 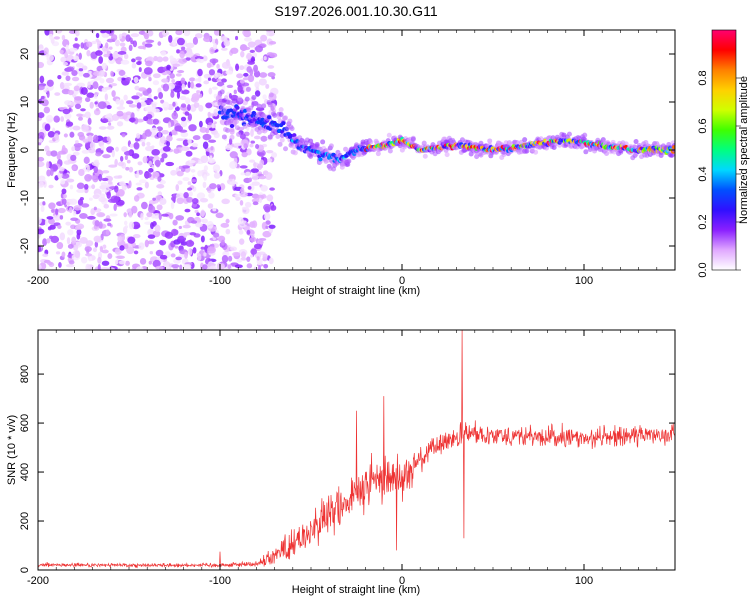 What do you see at coordinates (25, 423) in the screenshot?
I see `y-tick-label: 600` at bounding box center [25, 423].